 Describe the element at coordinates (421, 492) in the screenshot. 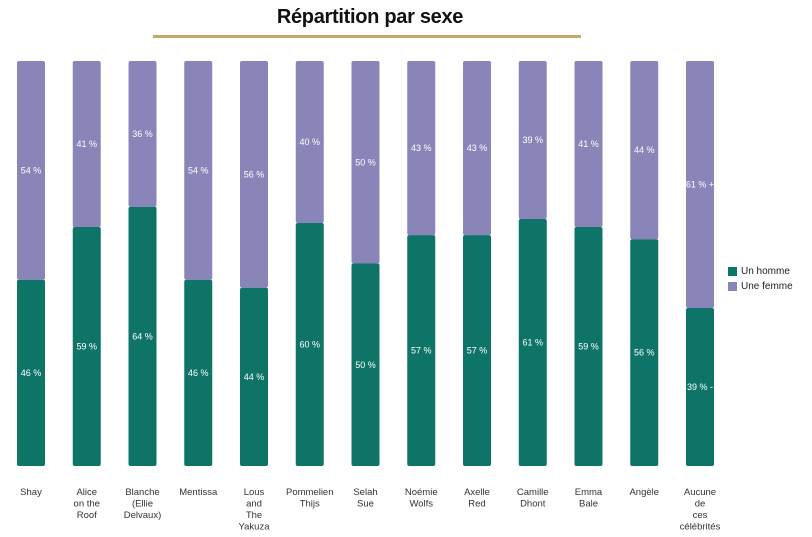

I see `category-label-line: Noémie` at that location.